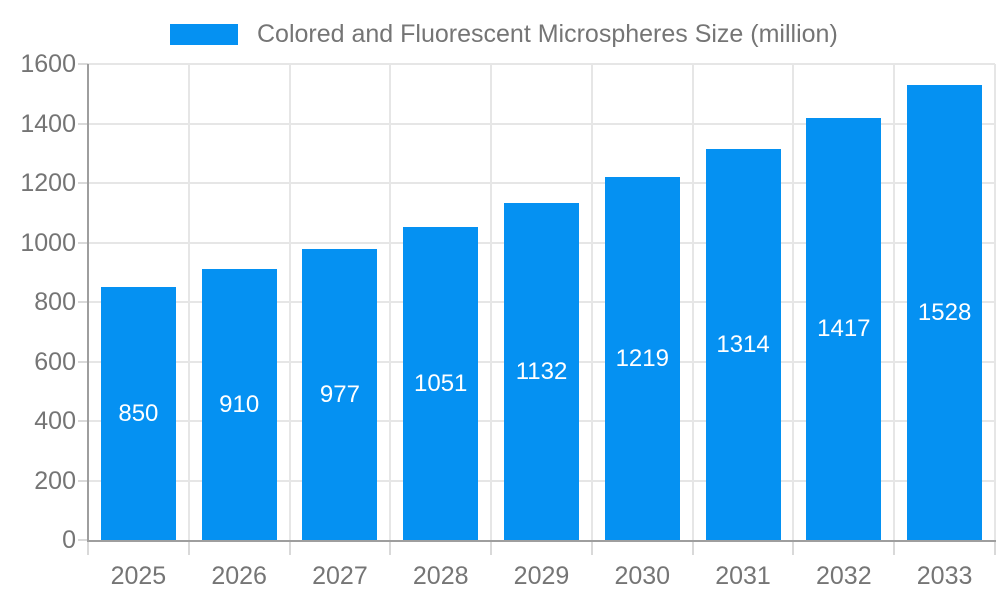 This screenshot has width=1000, height=600. I want to click on bar-value-label: 1132, so click(541, 371).